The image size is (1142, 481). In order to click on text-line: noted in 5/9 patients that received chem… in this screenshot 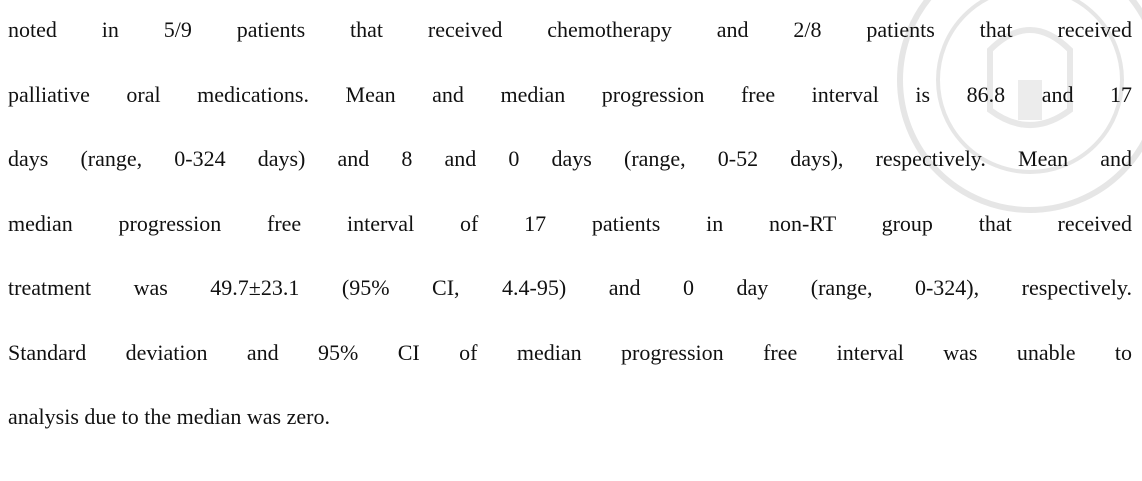, I will do `click(570, 29)`.